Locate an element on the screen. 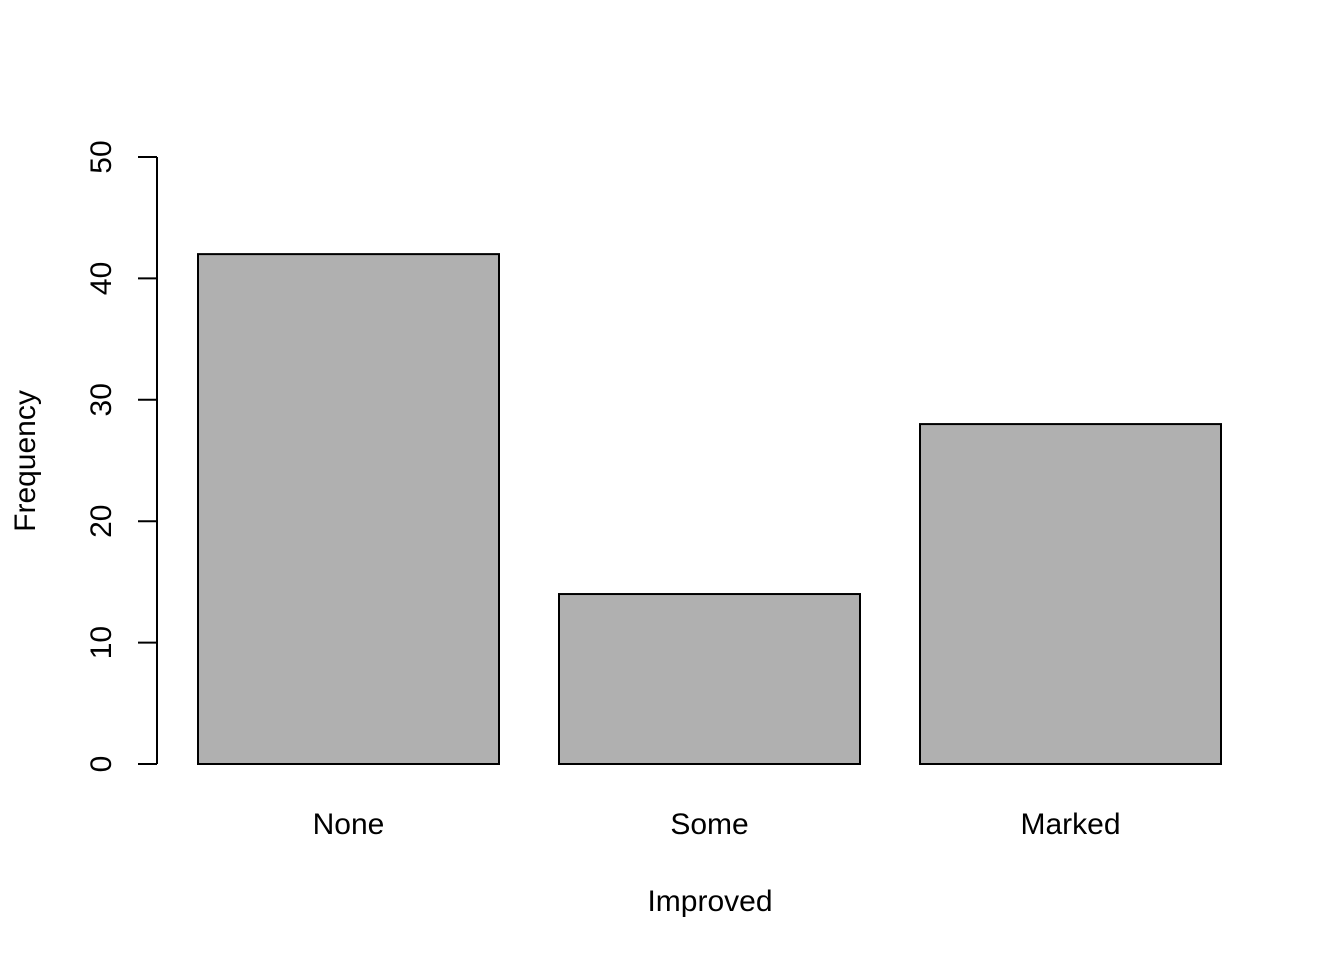 This screenshot has width=1344, height=960. y-axis: 0 10 20 30 40 50 is located at coordinates (121, 456).